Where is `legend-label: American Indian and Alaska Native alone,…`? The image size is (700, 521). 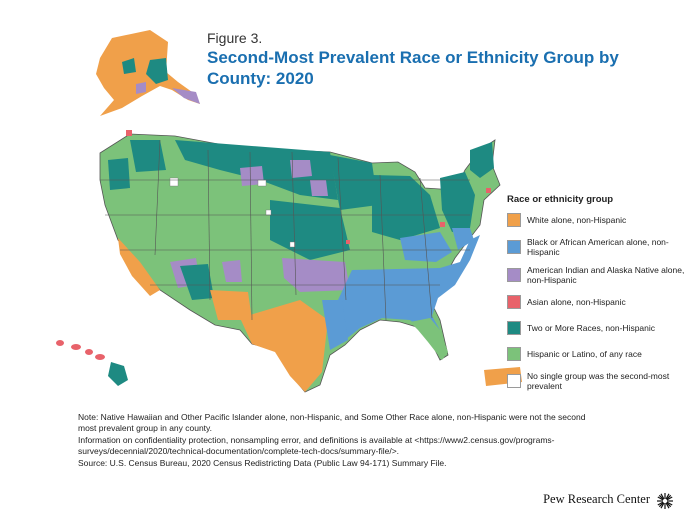 legend-label: American Indian and Alaska Native alone,… is located at coordinates (606, 275).